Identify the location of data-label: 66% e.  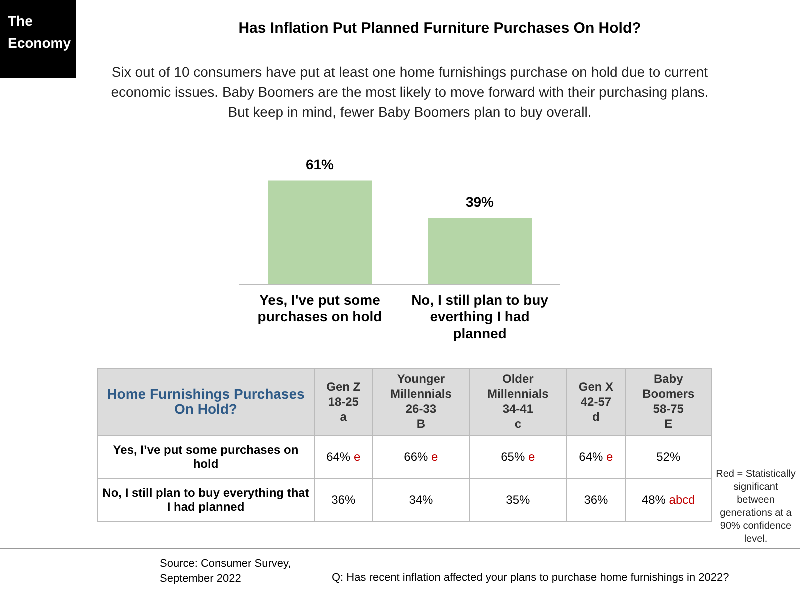
(421, 457).